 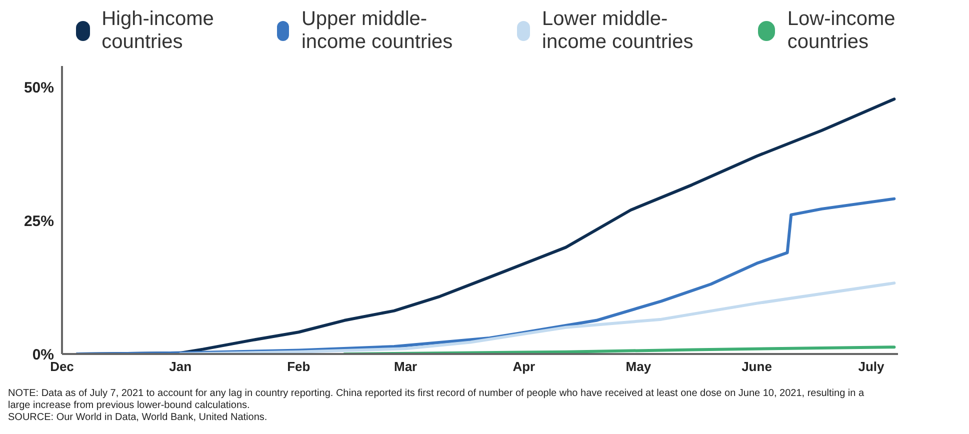 What do you see at coordinates (841, 31) in the screenshot?
I see `legend-label: Low-income countries` at bounding box center [841, 31].